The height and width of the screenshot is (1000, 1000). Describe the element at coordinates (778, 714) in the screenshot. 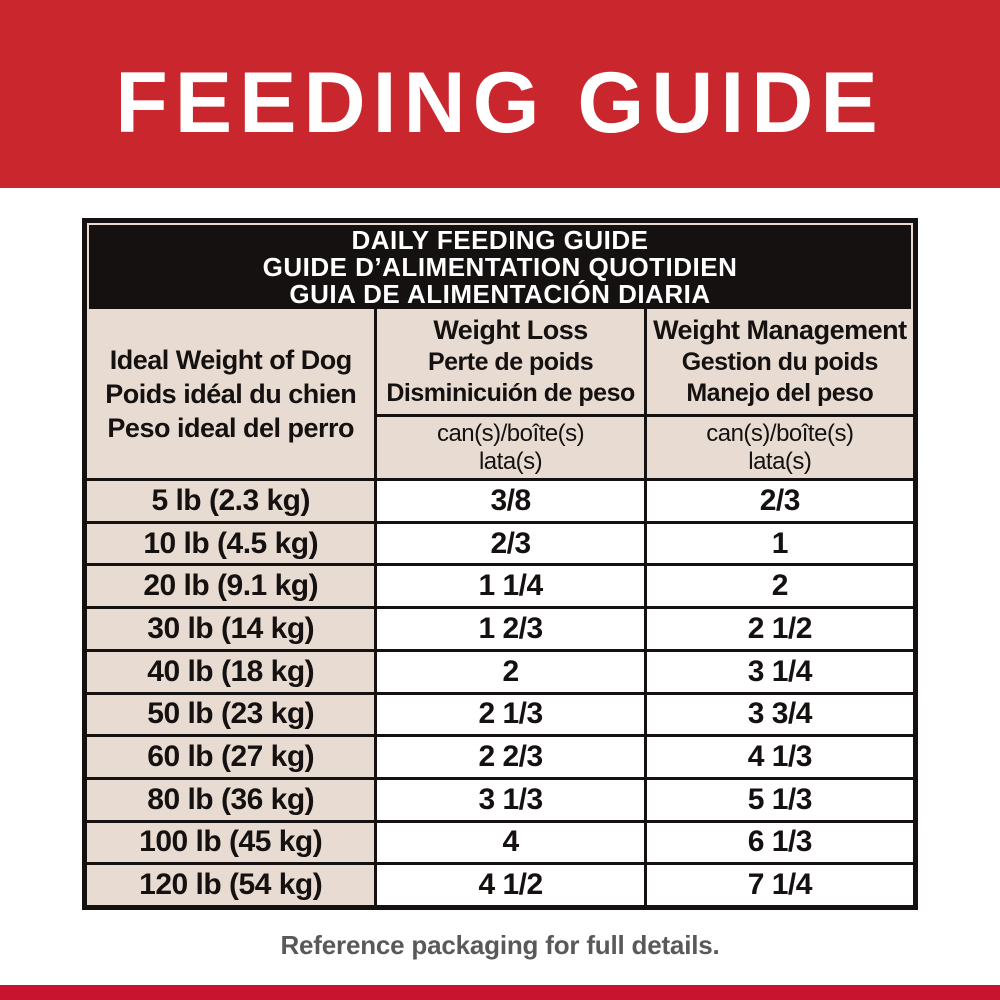

I see `weight-mgmt-cell: 3 3/4` at that location.